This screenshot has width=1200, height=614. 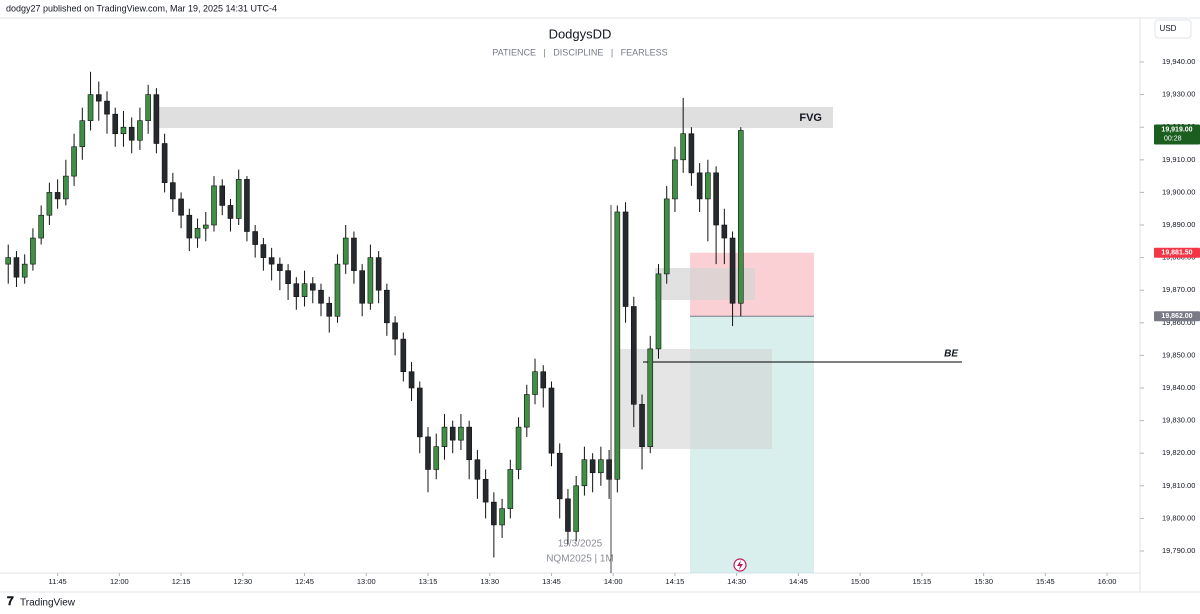 What do you see at coordinates (580, 544) in the screenshot?
I see `watermark-date: 19/3/2025` at bounding box center [580, 544].